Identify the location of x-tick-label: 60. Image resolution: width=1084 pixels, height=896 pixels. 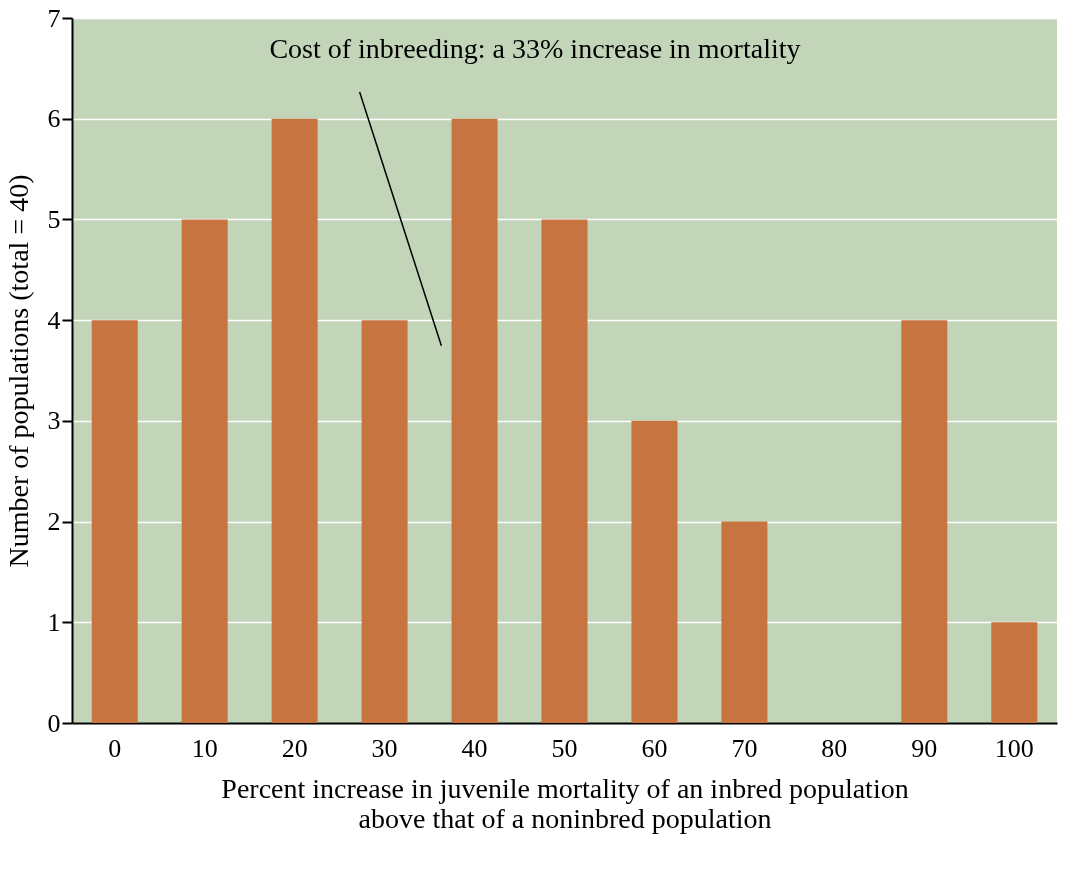
(654, 748).